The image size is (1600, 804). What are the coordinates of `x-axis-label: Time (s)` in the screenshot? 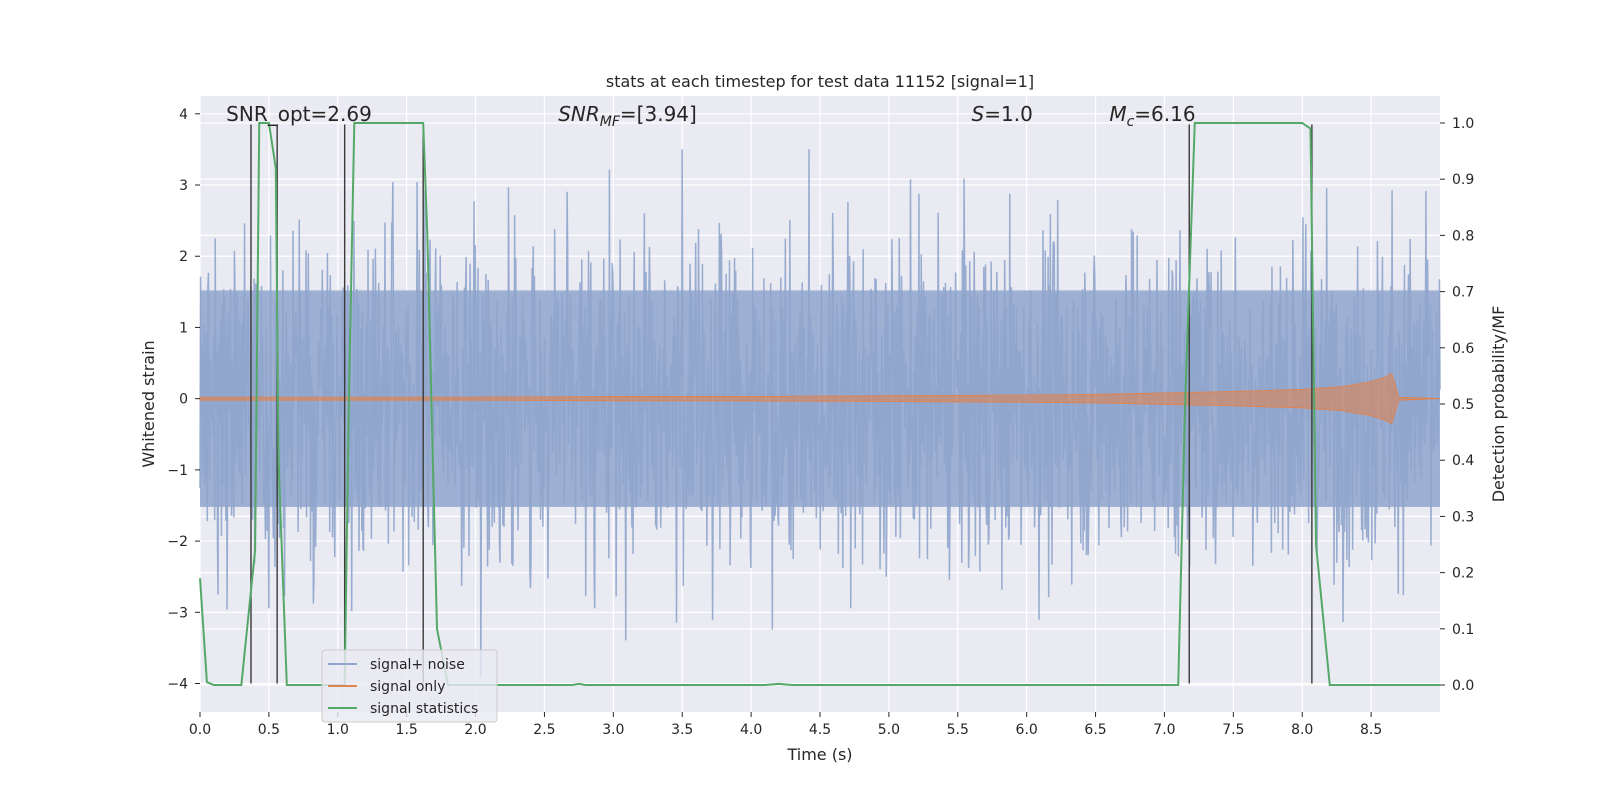 It's located at (819, 754).